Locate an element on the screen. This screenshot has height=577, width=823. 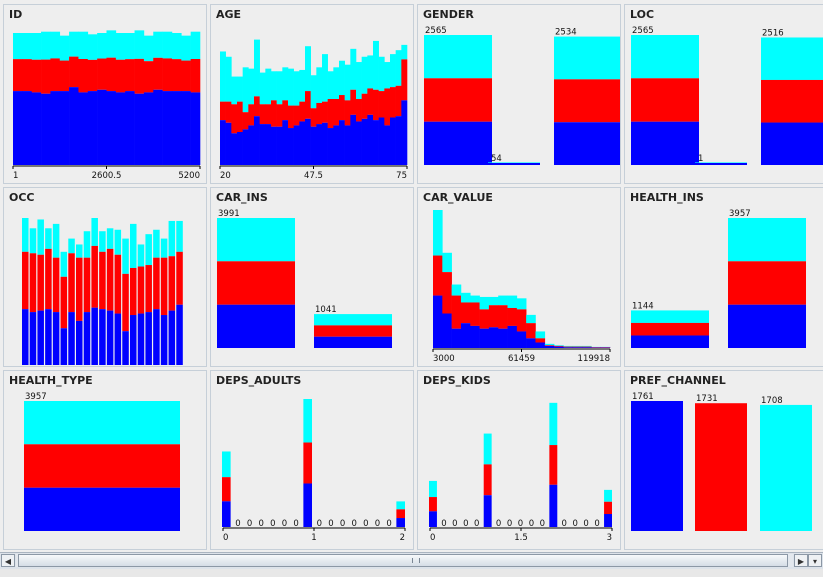
bar-8-red is located at coordinates (92, 75).